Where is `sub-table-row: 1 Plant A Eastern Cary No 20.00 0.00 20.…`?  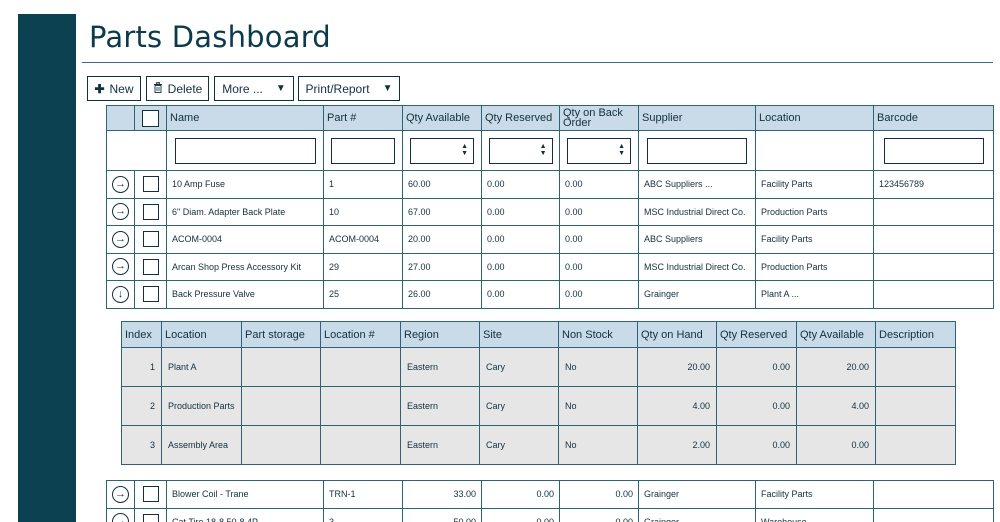
sub-table-row: 1 Plant A Eastern Cary No 20.00 0.00 20.… is located at coordinates (538, 367).